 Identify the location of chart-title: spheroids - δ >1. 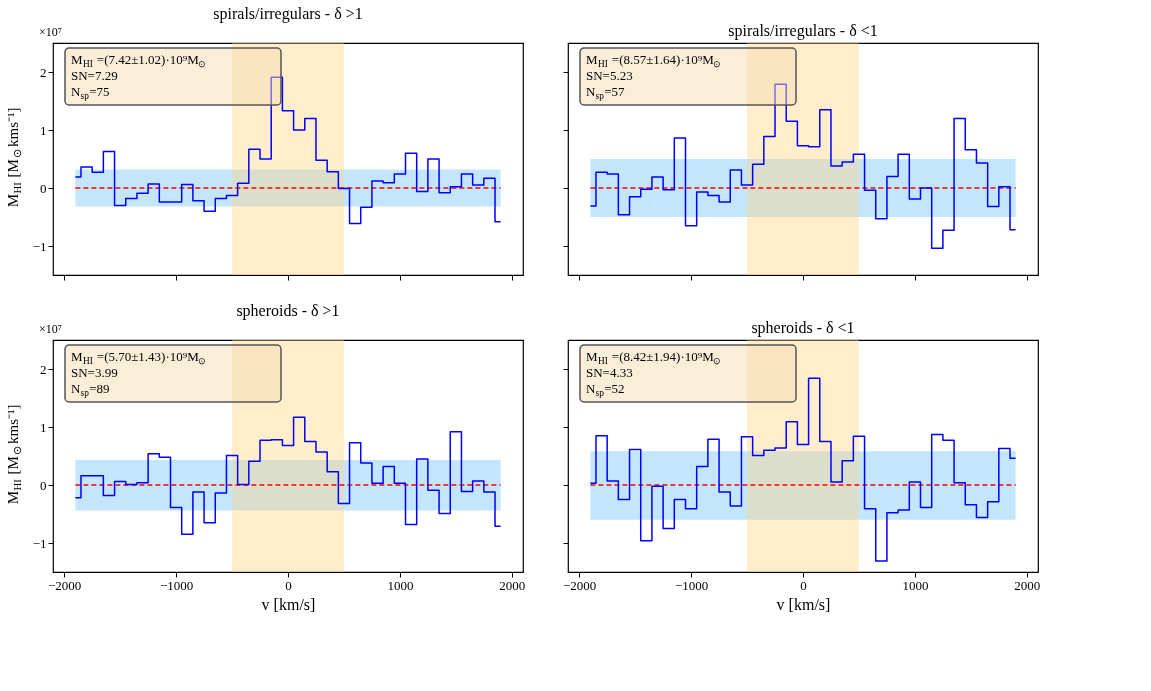
(288, 311).